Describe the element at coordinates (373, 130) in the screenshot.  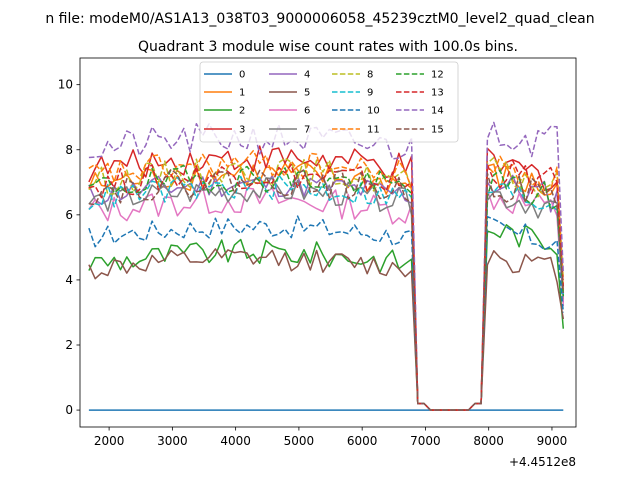
I see `legend-label-11: 11` at that location.